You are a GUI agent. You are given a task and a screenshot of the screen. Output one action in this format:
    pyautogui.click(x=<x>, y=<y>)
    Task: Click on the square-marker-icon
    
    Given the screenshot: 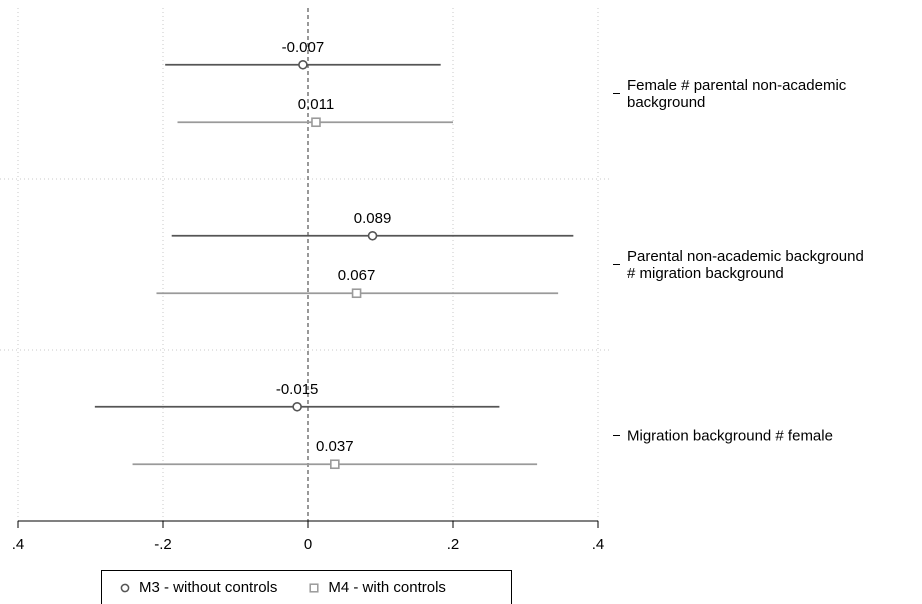 What is the action you would take?
    pyautogui.click(x=314, y=587)
    